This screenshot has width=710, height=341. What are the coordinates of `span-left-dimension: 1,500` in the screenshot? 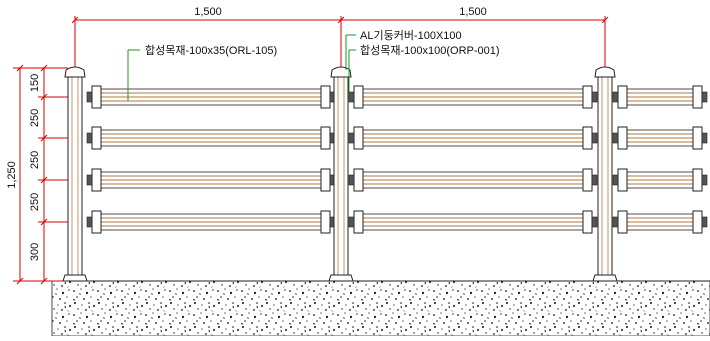 It's located at (208, 12).